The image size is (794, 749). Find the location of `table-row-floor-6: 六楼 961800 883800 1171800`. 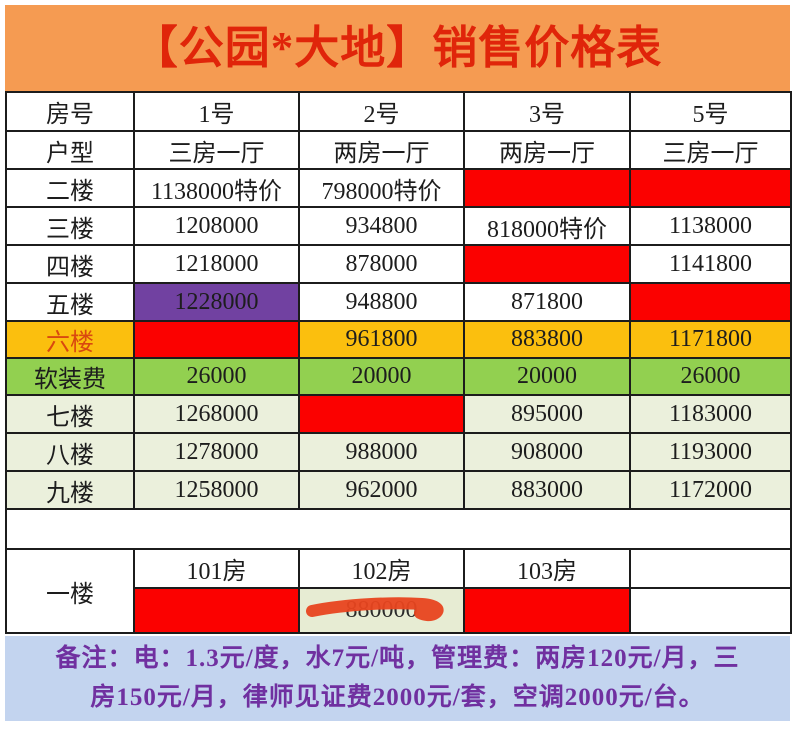

table-row-floor-6: 六楼 961800 883800 1171800 is located at coordinates (398, 339).